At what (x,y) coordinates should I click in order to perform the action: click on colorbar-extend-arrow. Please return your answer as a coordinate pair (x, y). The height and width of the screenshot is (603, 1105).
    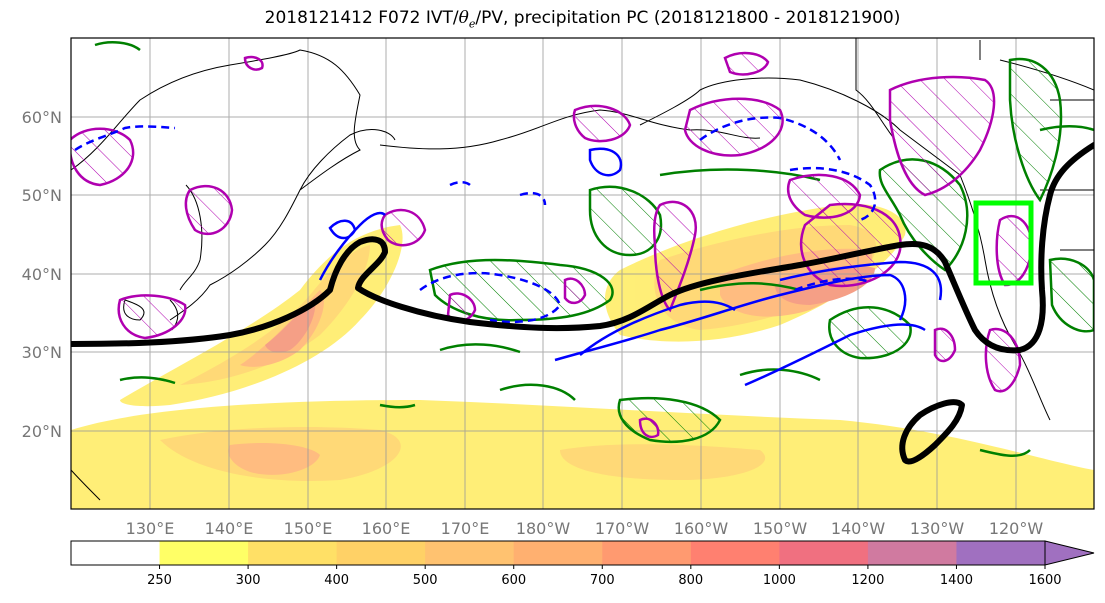
    Looking at the image, I should click on (1069, 553).